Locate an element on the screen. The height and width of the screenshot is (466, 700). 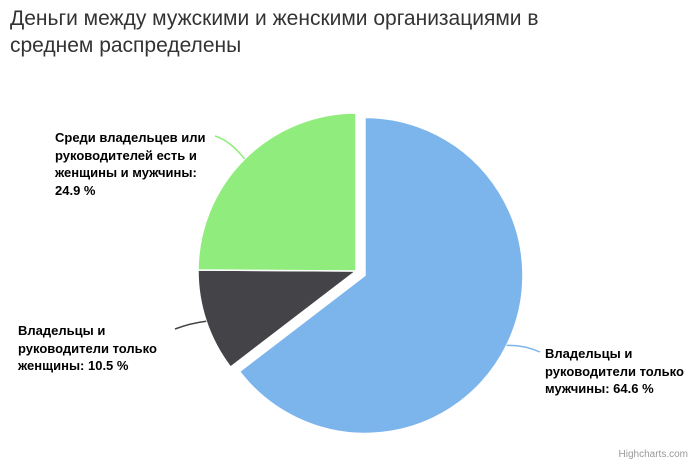
label-connector-women is located at coordinates (190, 325).